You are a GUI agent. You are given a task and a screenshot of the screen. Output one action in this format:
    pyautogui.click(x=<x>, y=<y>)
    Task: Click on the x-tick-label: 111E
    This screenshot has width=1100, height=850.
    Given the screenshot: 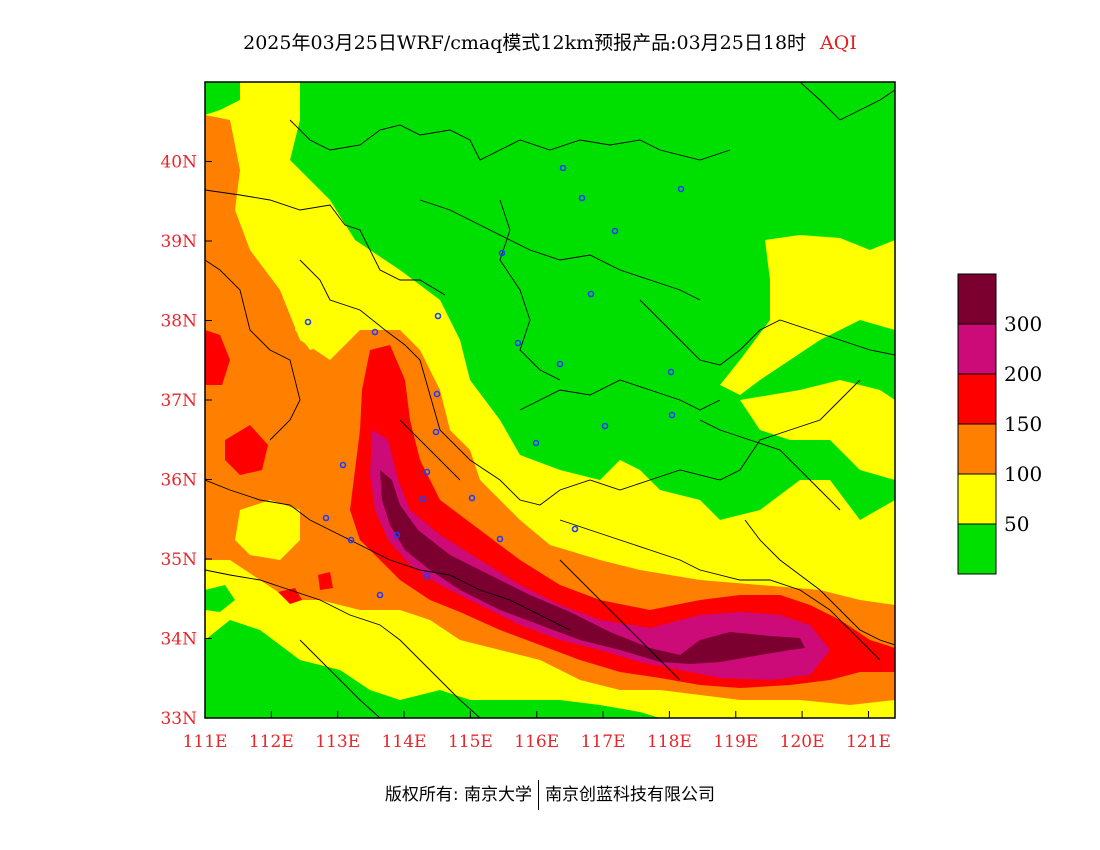 What is the action you would take?
    pyautogui.click(x=205, y=742)
    